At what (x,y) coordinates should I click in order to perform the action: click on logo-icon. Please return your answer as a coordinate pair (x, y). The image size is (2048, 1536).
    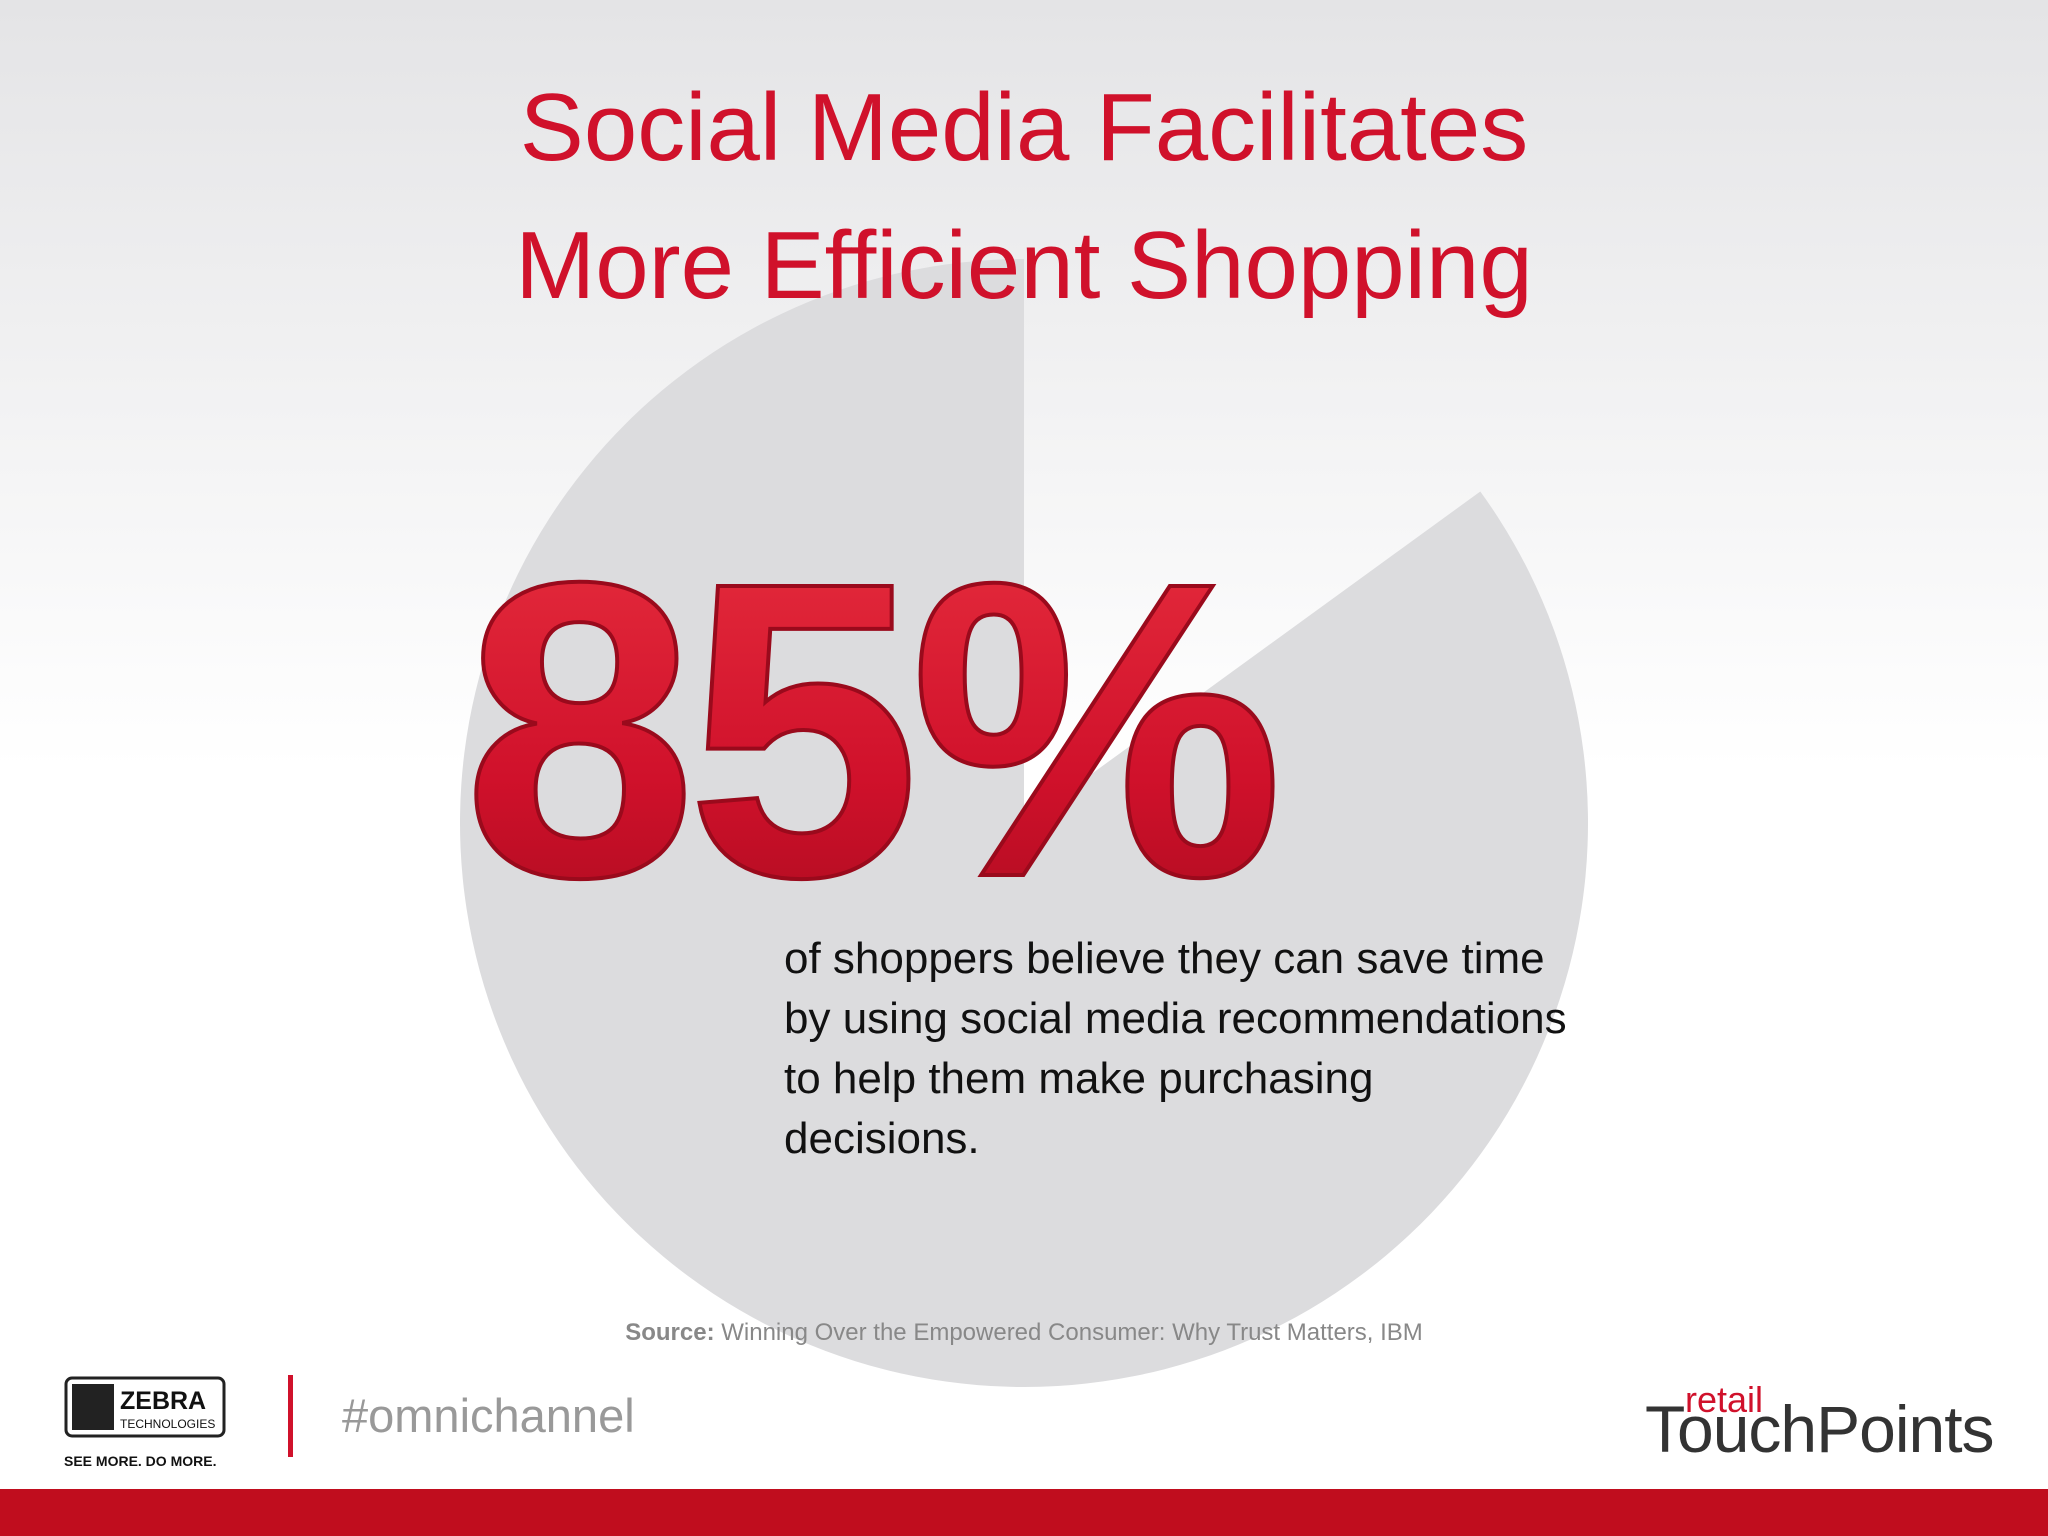
    Looking at the image, I should click on (93, 1407).